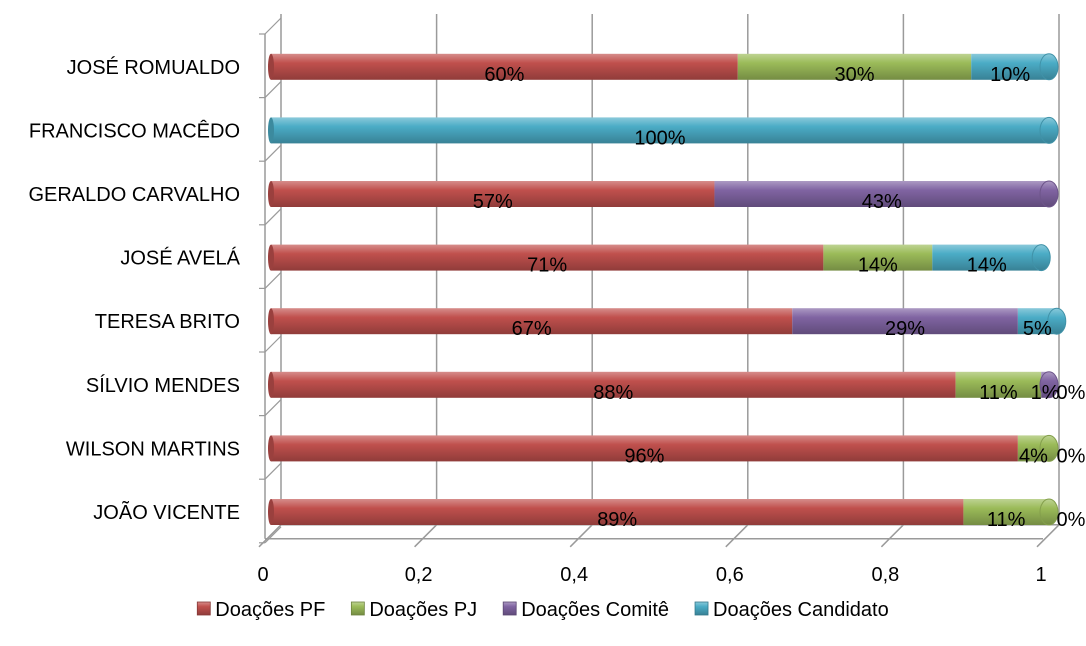 This screenshot has height=646, width=1086. I want to click on data-label: 60%, so click(504, 75).